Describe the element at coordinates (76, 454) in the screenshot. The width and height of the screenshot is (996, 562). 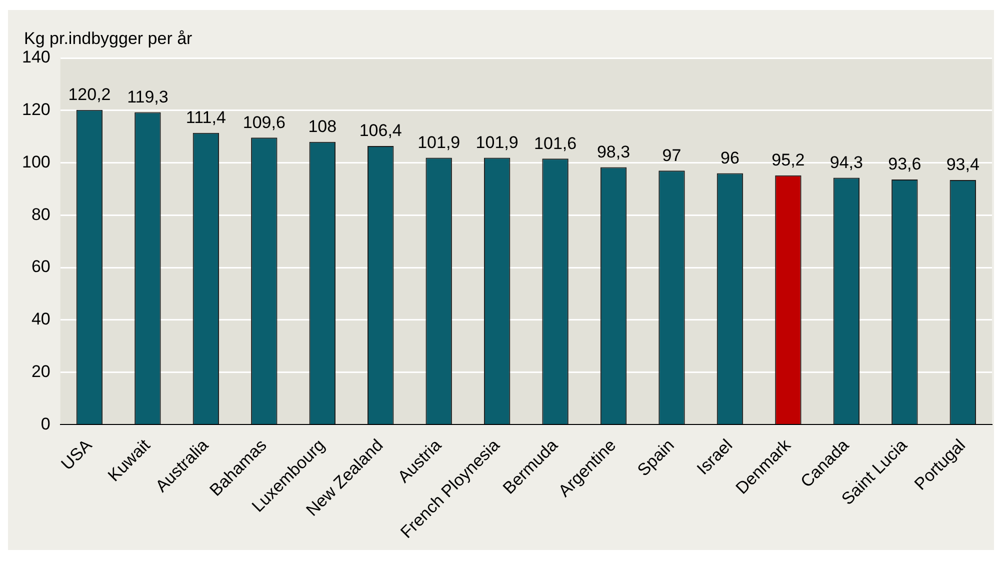
I see `x-tick-label: USA` at that location.